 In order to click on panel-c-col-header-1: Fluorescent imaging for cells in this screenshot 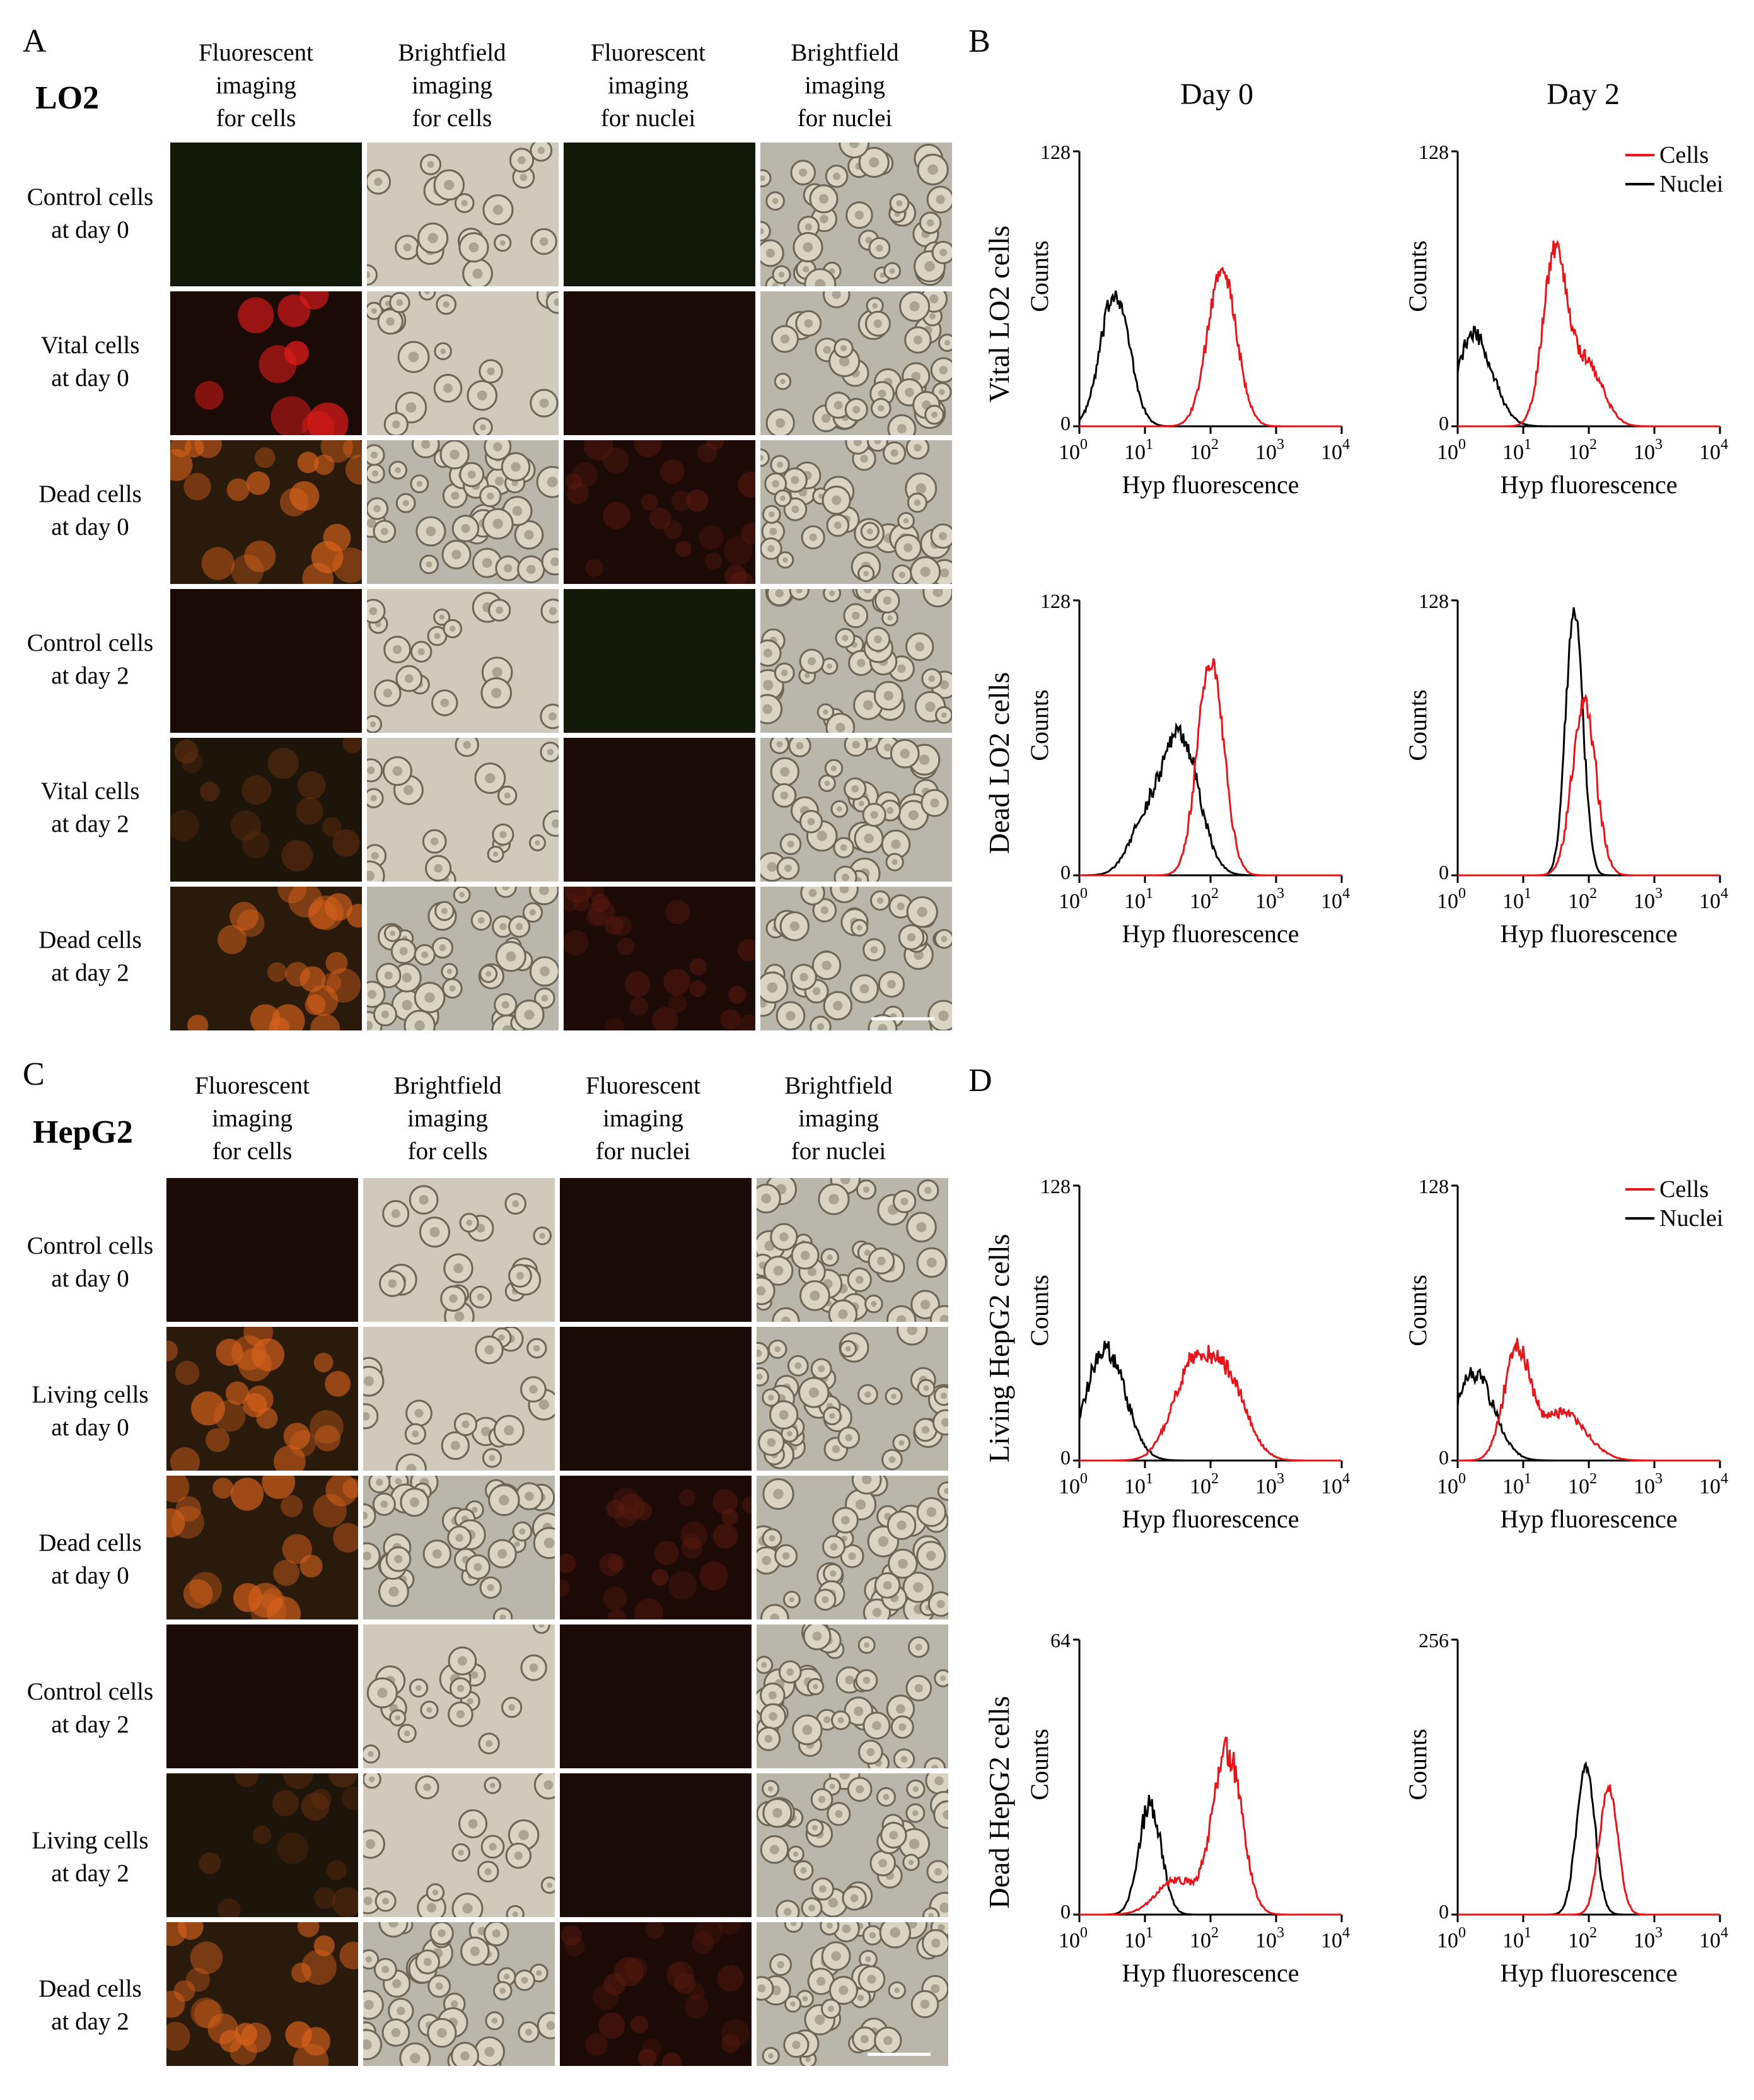, I will do `click(252, 1118)`.